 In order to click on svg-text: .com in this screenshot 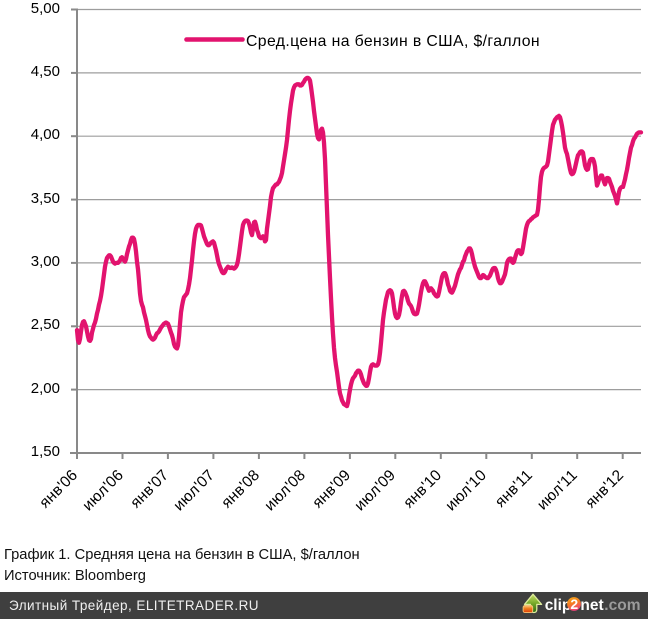, I will do `click(622, 605)`.